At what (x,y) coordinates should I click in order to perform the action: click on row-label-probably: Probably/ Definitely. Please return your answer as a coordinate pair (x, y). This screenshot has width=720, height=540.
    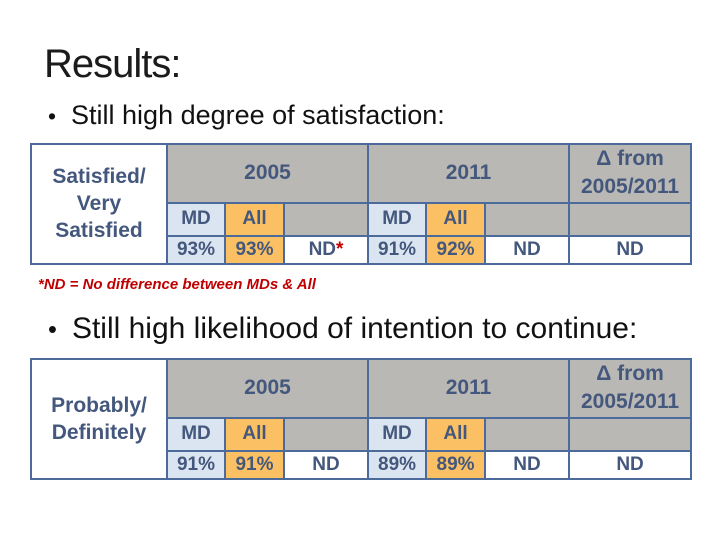
    Looking at the image, I should click on (99, 419).